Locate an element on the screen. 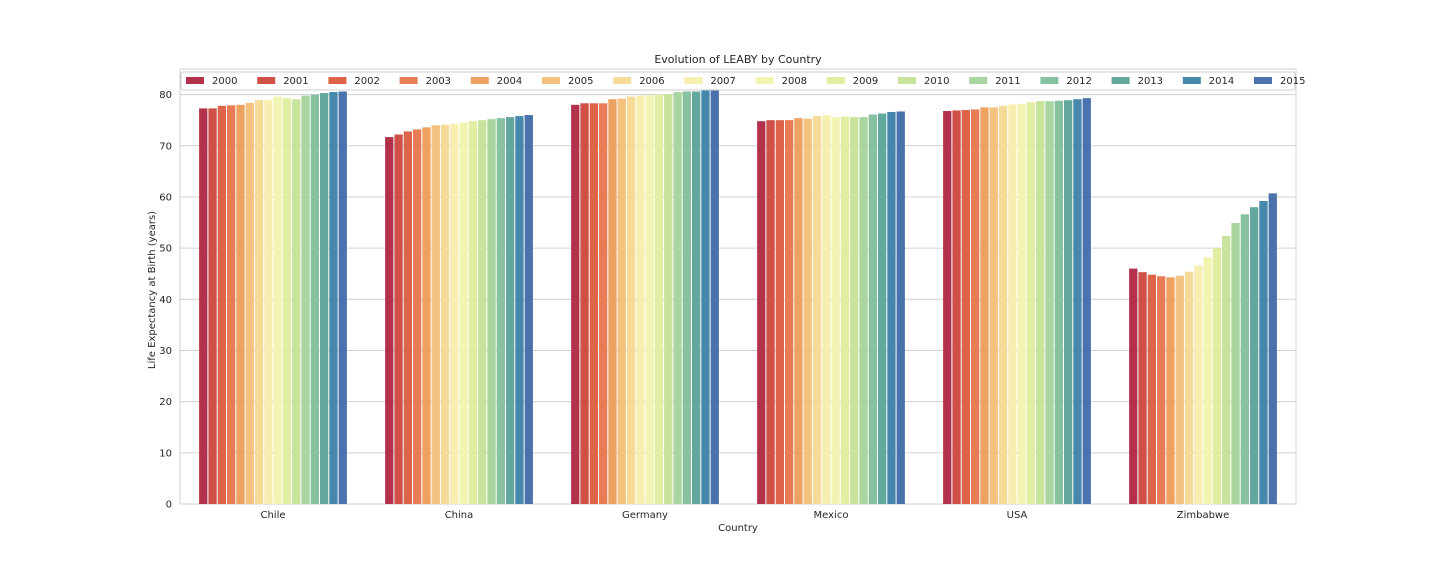 The height and width of the screenshot is (580, 1440). y-tick-label: 40 is located at coordinates (165, 300).